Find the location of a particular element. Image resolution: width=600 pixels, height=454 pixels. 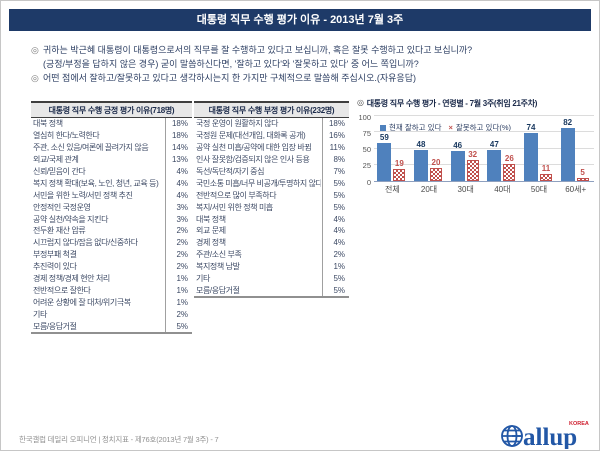

report-title: 대통령 직무 수행 평가 이유 - 2013년 7월 3주 is located at coordinates (300, 20).